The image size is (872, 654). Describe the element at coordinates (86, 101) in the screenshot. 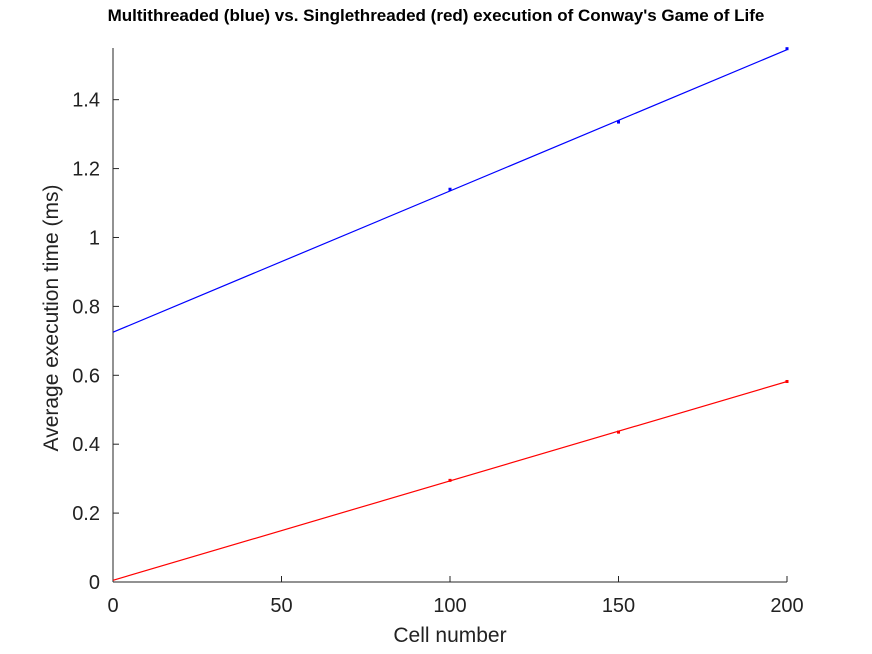

I see `y-tick-label: 1.4` at that location.